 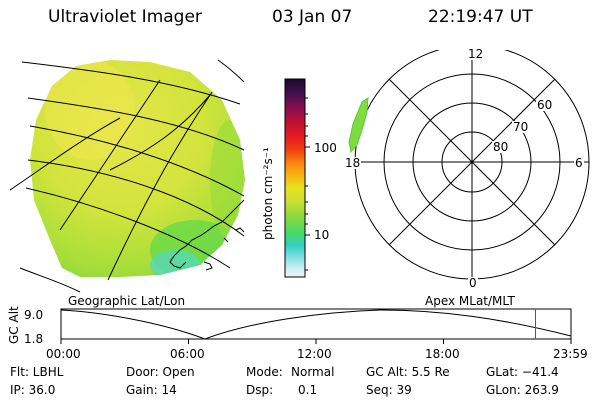 What do you see at coordinates (160, 372) in the screenshot?
I see `door-info: Door: Open` at bounding box center [160, 372].